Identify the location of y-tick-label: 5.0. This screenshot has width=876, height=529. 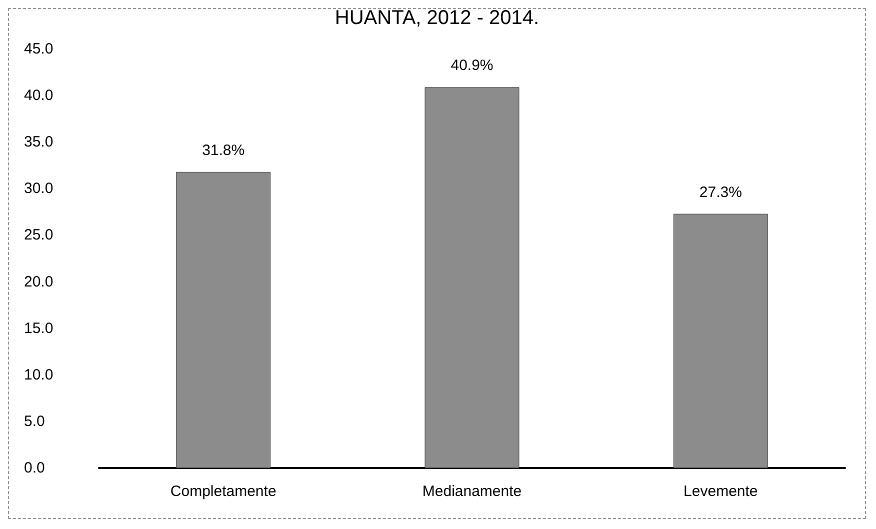
(34, 421).